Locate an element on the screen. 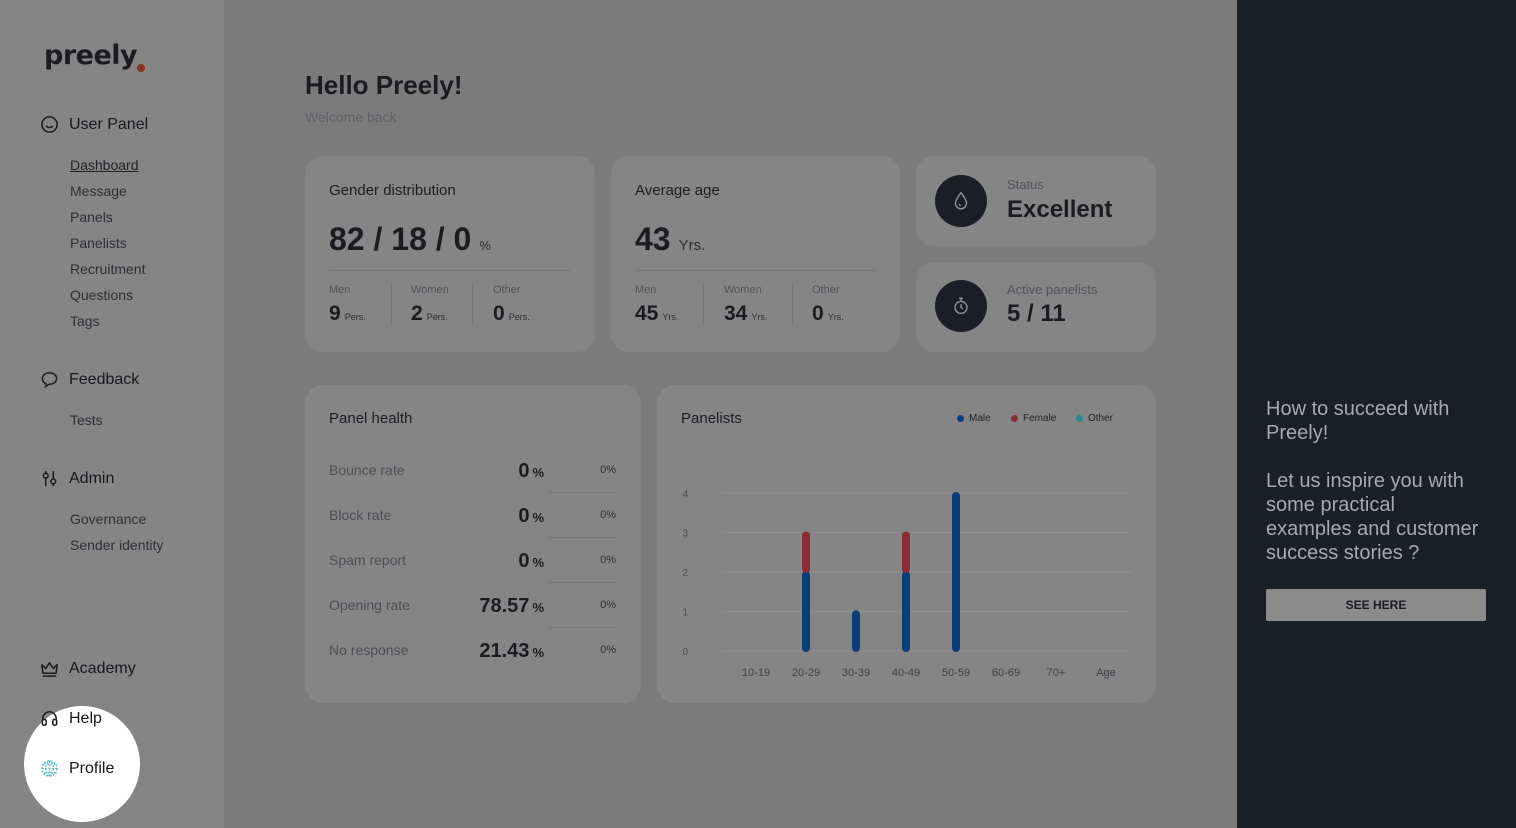  x-tick-label: 40-49 is located at coordinates (906, 673).